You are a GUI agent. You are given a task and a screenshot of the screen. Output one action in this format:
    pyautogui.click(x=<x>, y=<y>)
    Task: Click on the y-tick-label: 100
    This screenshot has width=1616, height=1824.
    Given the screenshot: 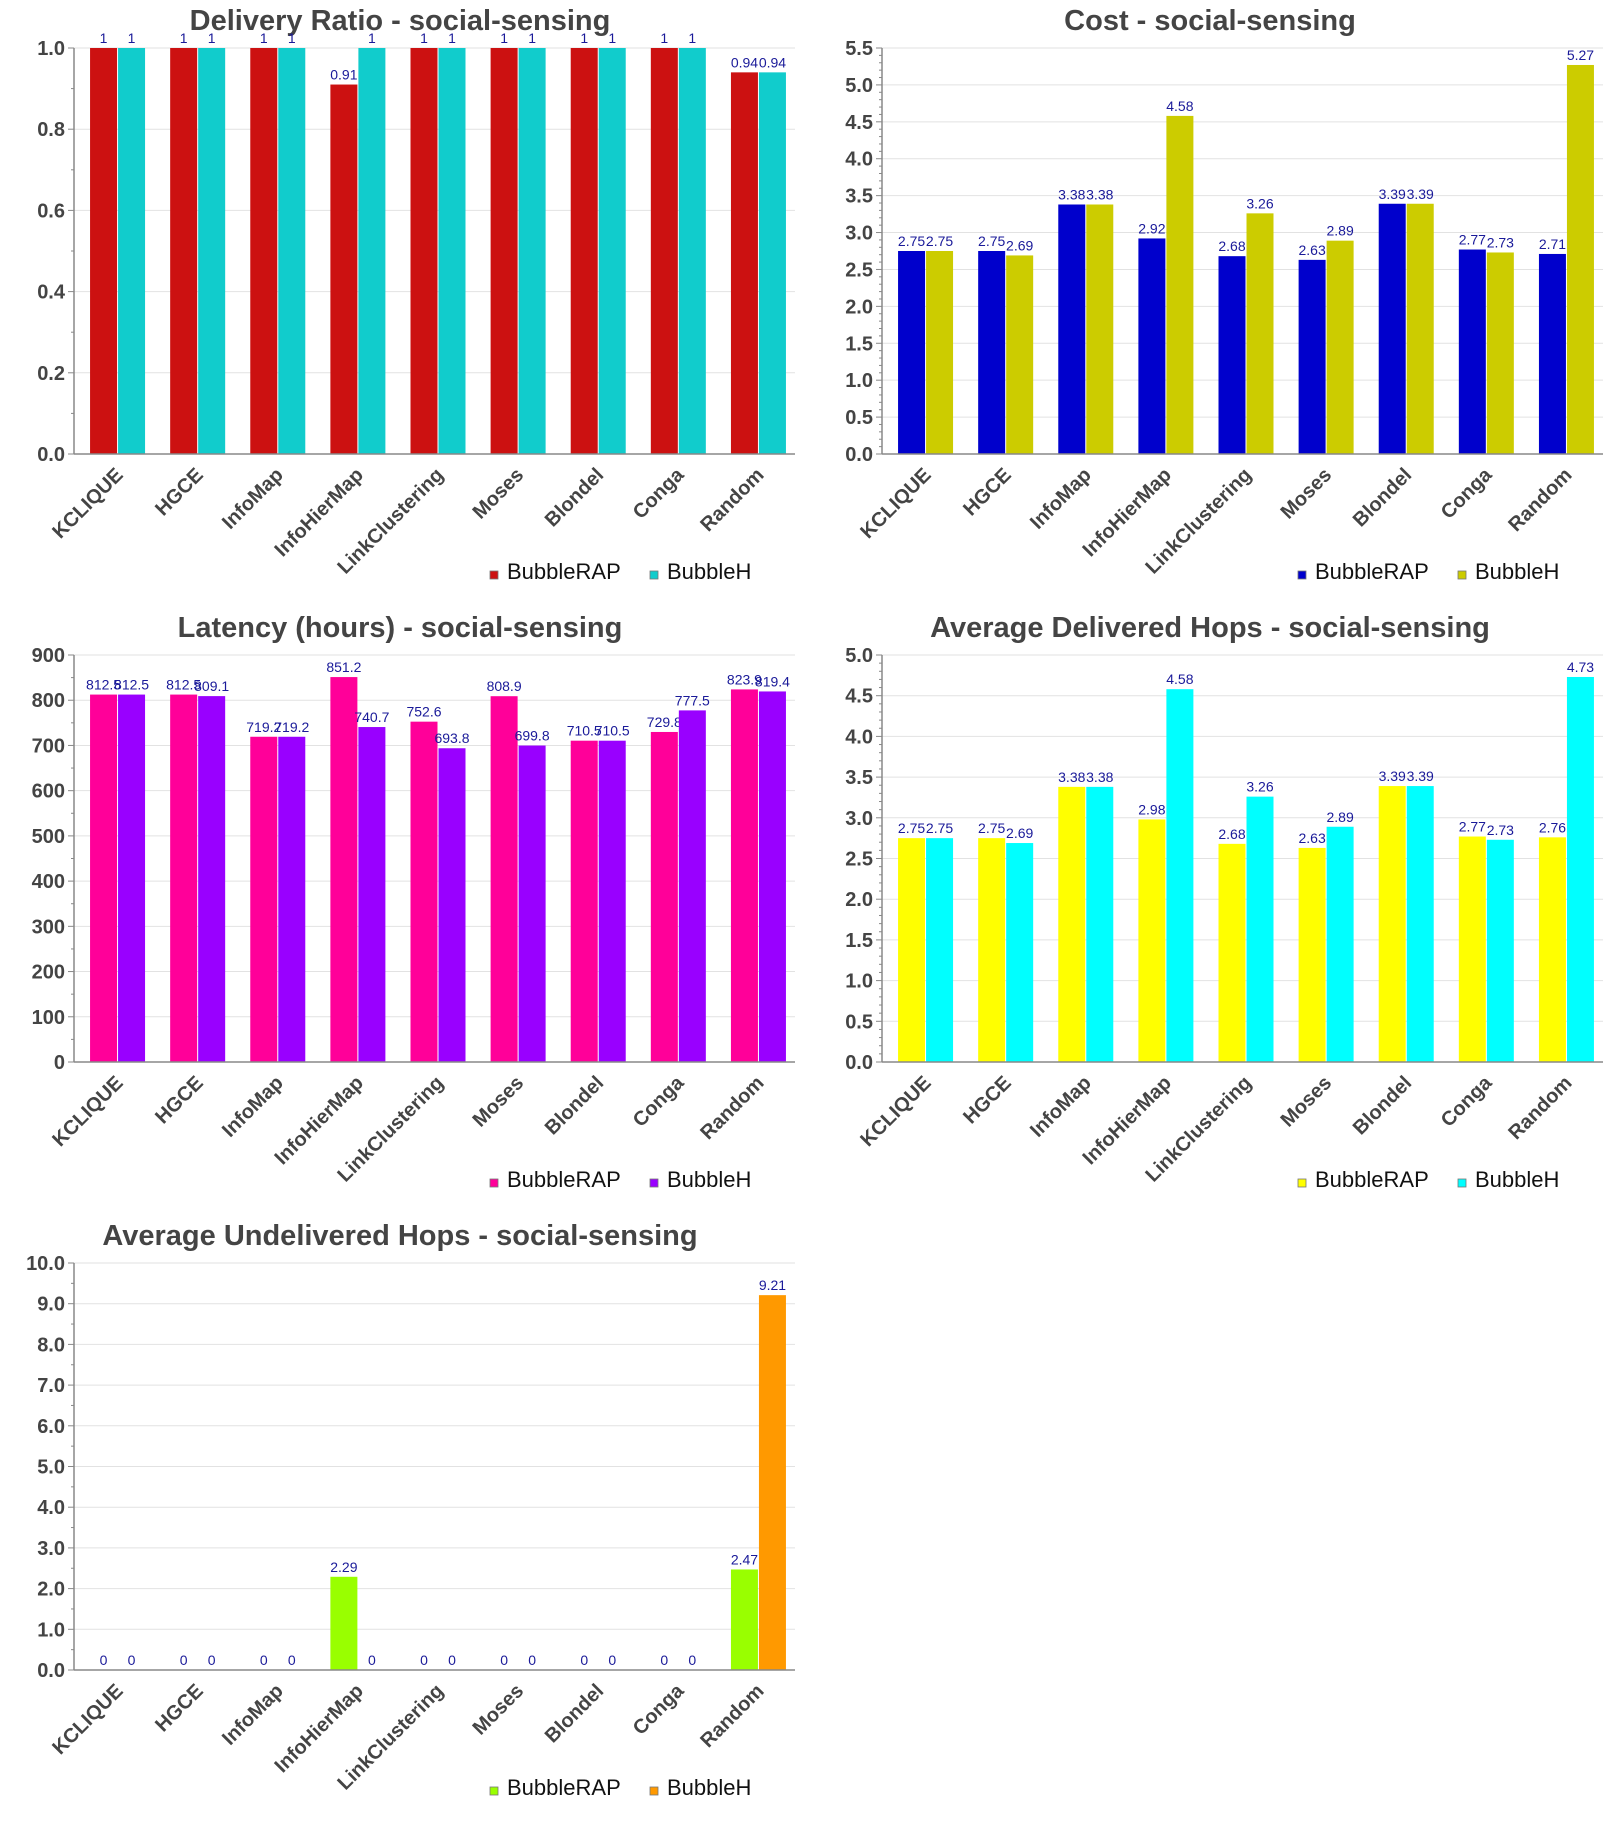 What is the action you would take?
    pyautogui.click(x=48, y=1018)
    